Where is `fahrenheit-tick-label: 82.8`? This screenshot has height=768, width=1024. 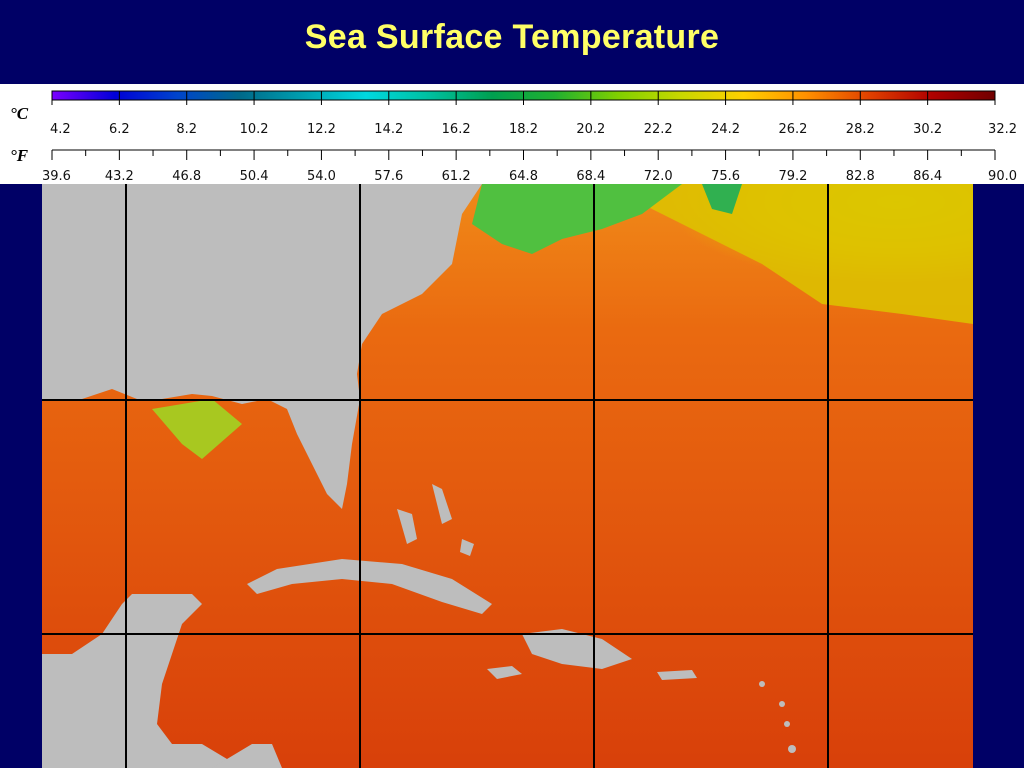
fahrenheit-tick-label: 82.8 is located at coordinates (860, 176).